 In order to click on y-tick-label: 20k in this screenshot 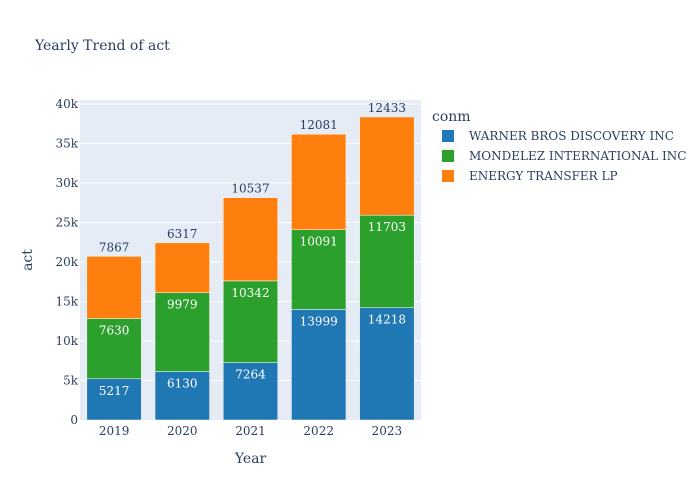, I will do `click(66, 262)`.